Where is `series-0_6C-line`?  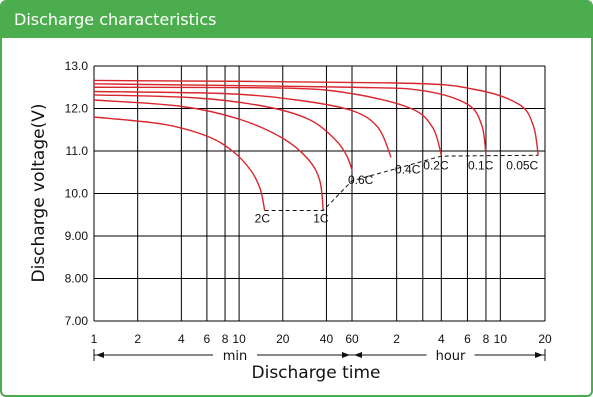
series-0_6C-line is located at coordinates (223, 132).